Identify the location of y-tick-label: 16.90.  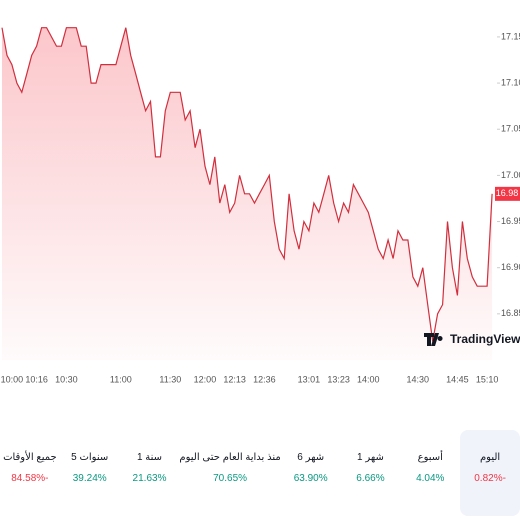
(510, 267).